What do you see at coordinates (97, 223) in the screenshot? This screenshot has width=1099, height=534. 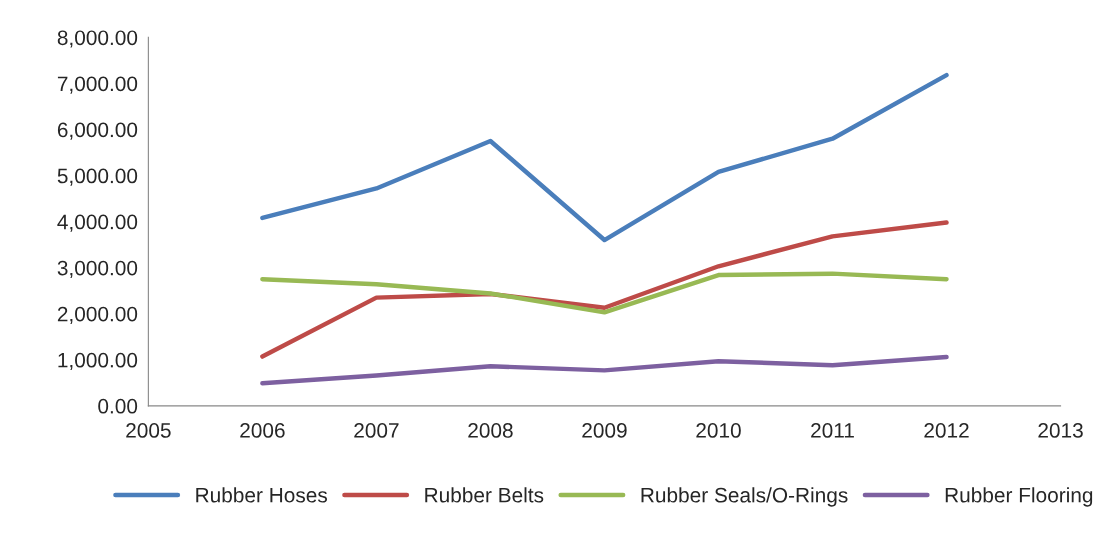 I see `y-tick-label: 4,000.00` at bounding box center [97, 223].